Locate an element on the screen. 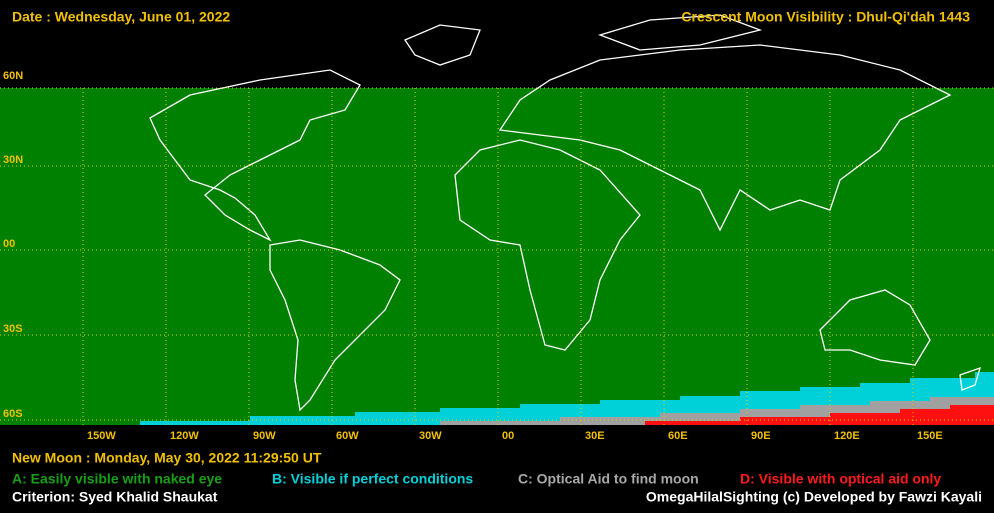 This screenshot has height=513, width=994. date-text: Date : Wednesday, June 01, 2022 is located at coordinates (121, 17).